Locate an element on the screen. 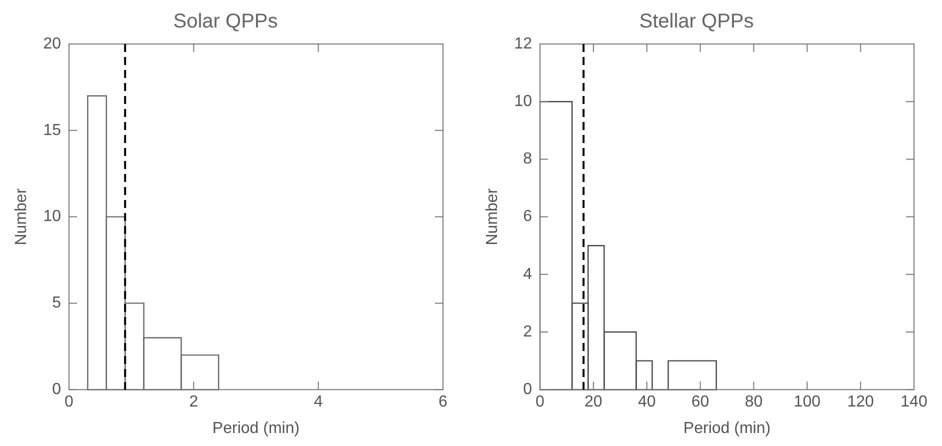 The height and width of the screenshot is (446, 942). x-tick-label: 20 is located at coordinates (593, 402).